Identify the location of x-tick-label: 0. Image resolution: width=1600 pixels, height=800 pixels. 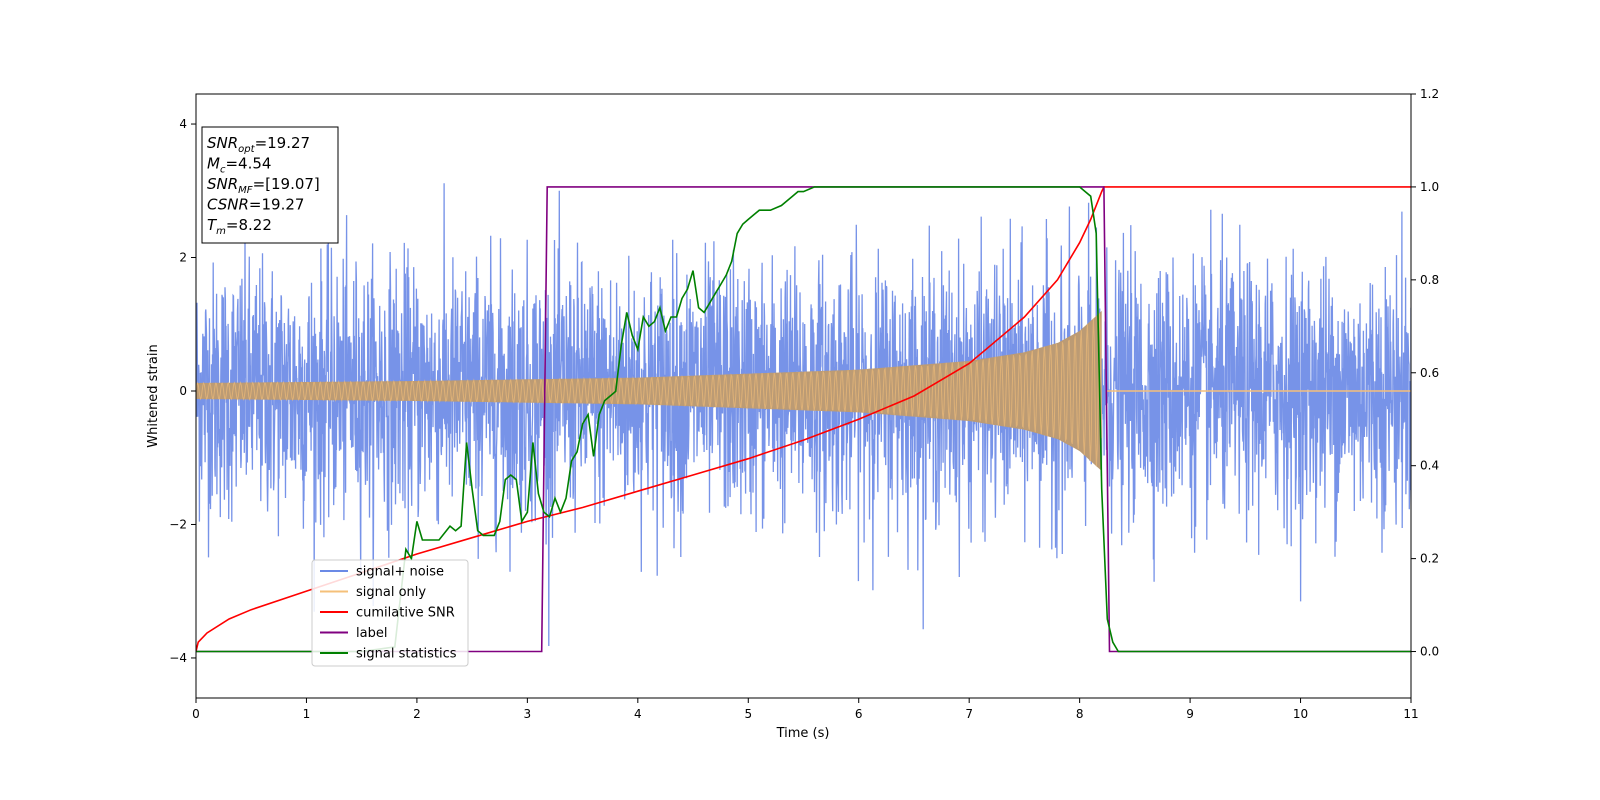
(196, 714).